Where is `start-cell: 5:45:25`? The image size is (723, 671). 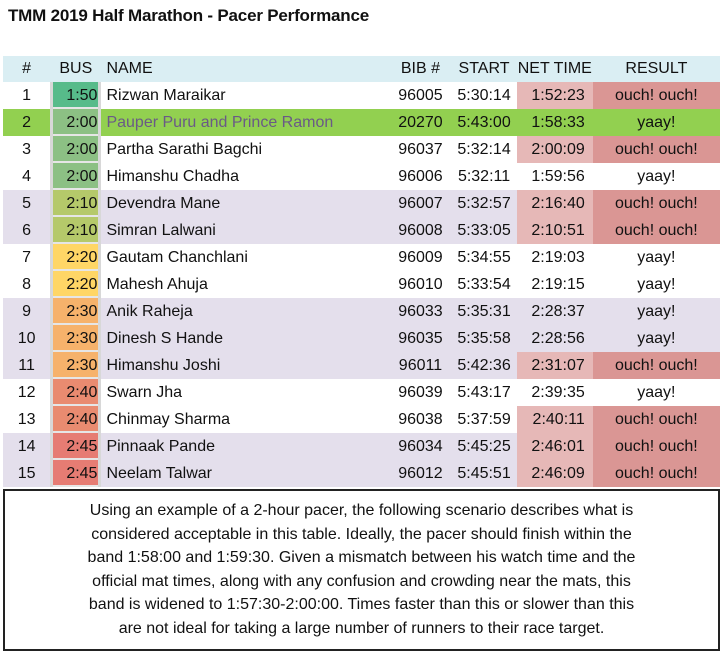
start-cell: 5:45:25 is located at coordinates (484, 446).